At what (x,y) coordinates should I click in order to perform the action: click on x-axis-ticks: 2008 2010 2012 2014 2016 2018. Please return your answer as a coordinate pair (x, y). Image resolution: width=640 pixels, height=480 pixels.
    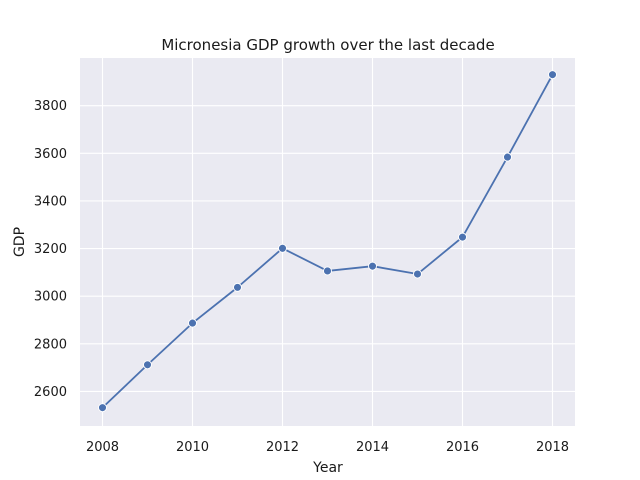
    Looking at the image, I should click on (327, 447).